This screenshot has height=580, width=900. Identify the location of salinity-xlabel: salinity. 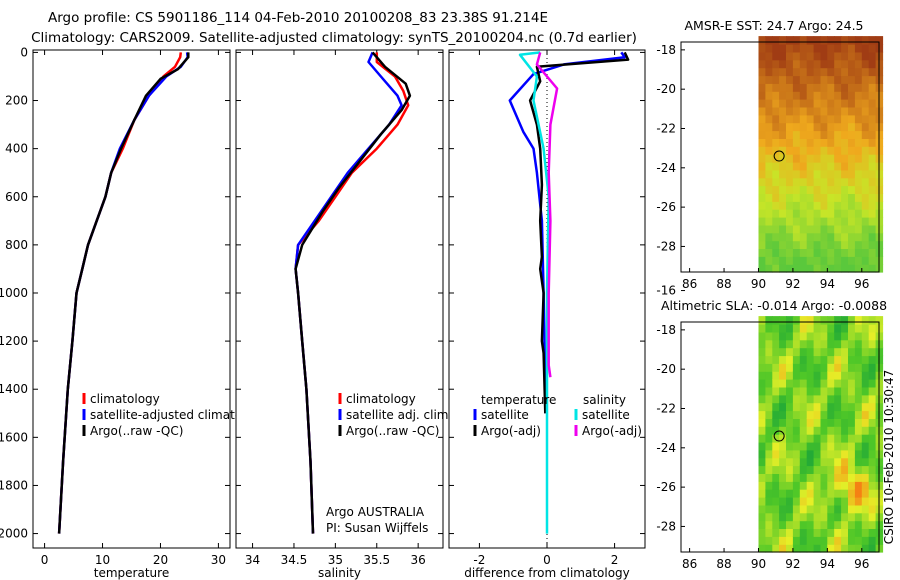
(339, 573).